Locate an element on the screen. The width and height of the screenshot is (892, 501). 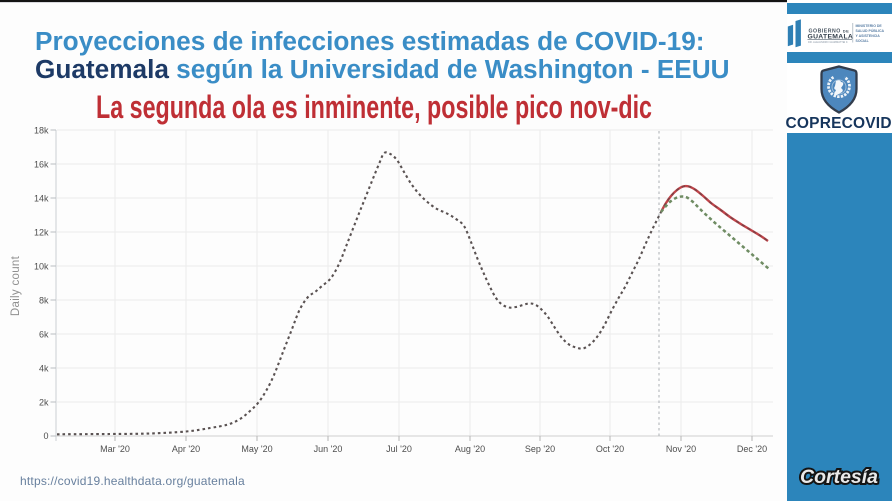
svg-text: 8k is located at coordinates (44, 301).